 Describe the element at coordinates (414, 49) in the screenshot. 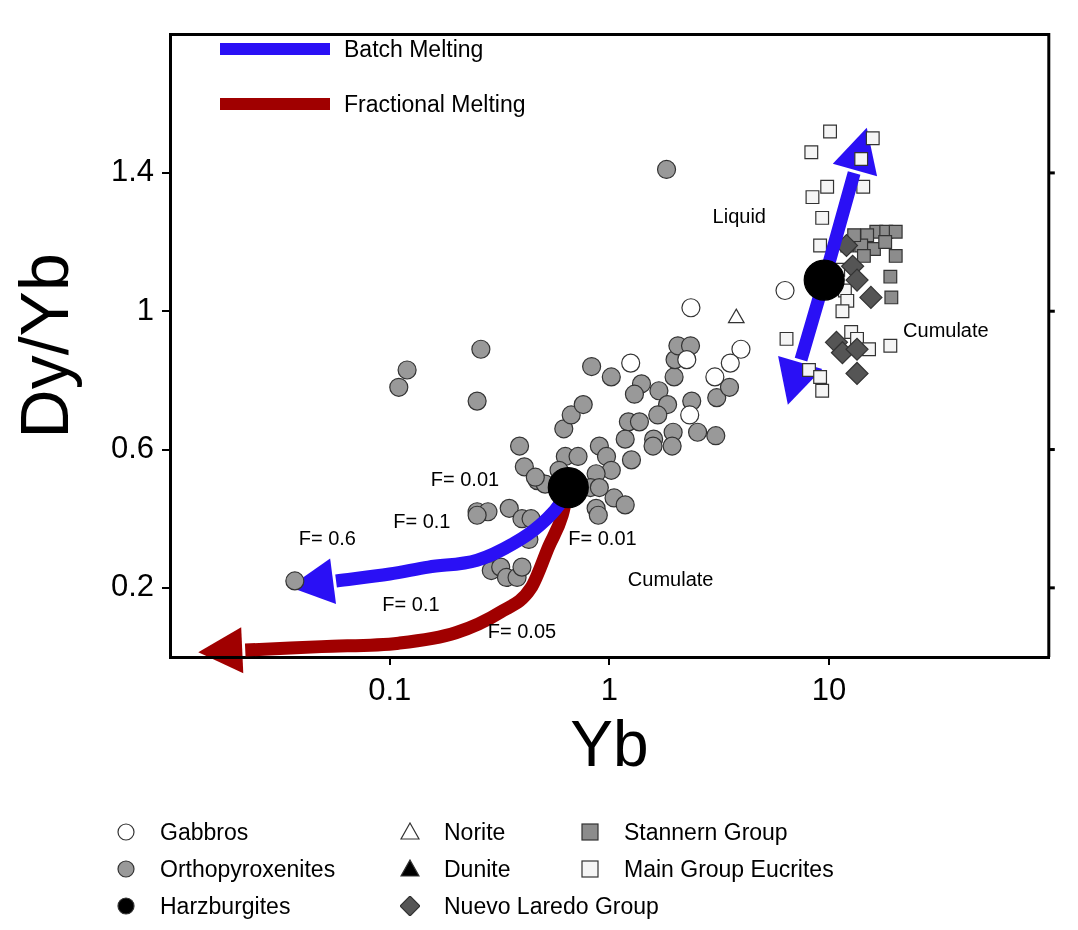

I see `legend-label: Batch Melting` at that location.